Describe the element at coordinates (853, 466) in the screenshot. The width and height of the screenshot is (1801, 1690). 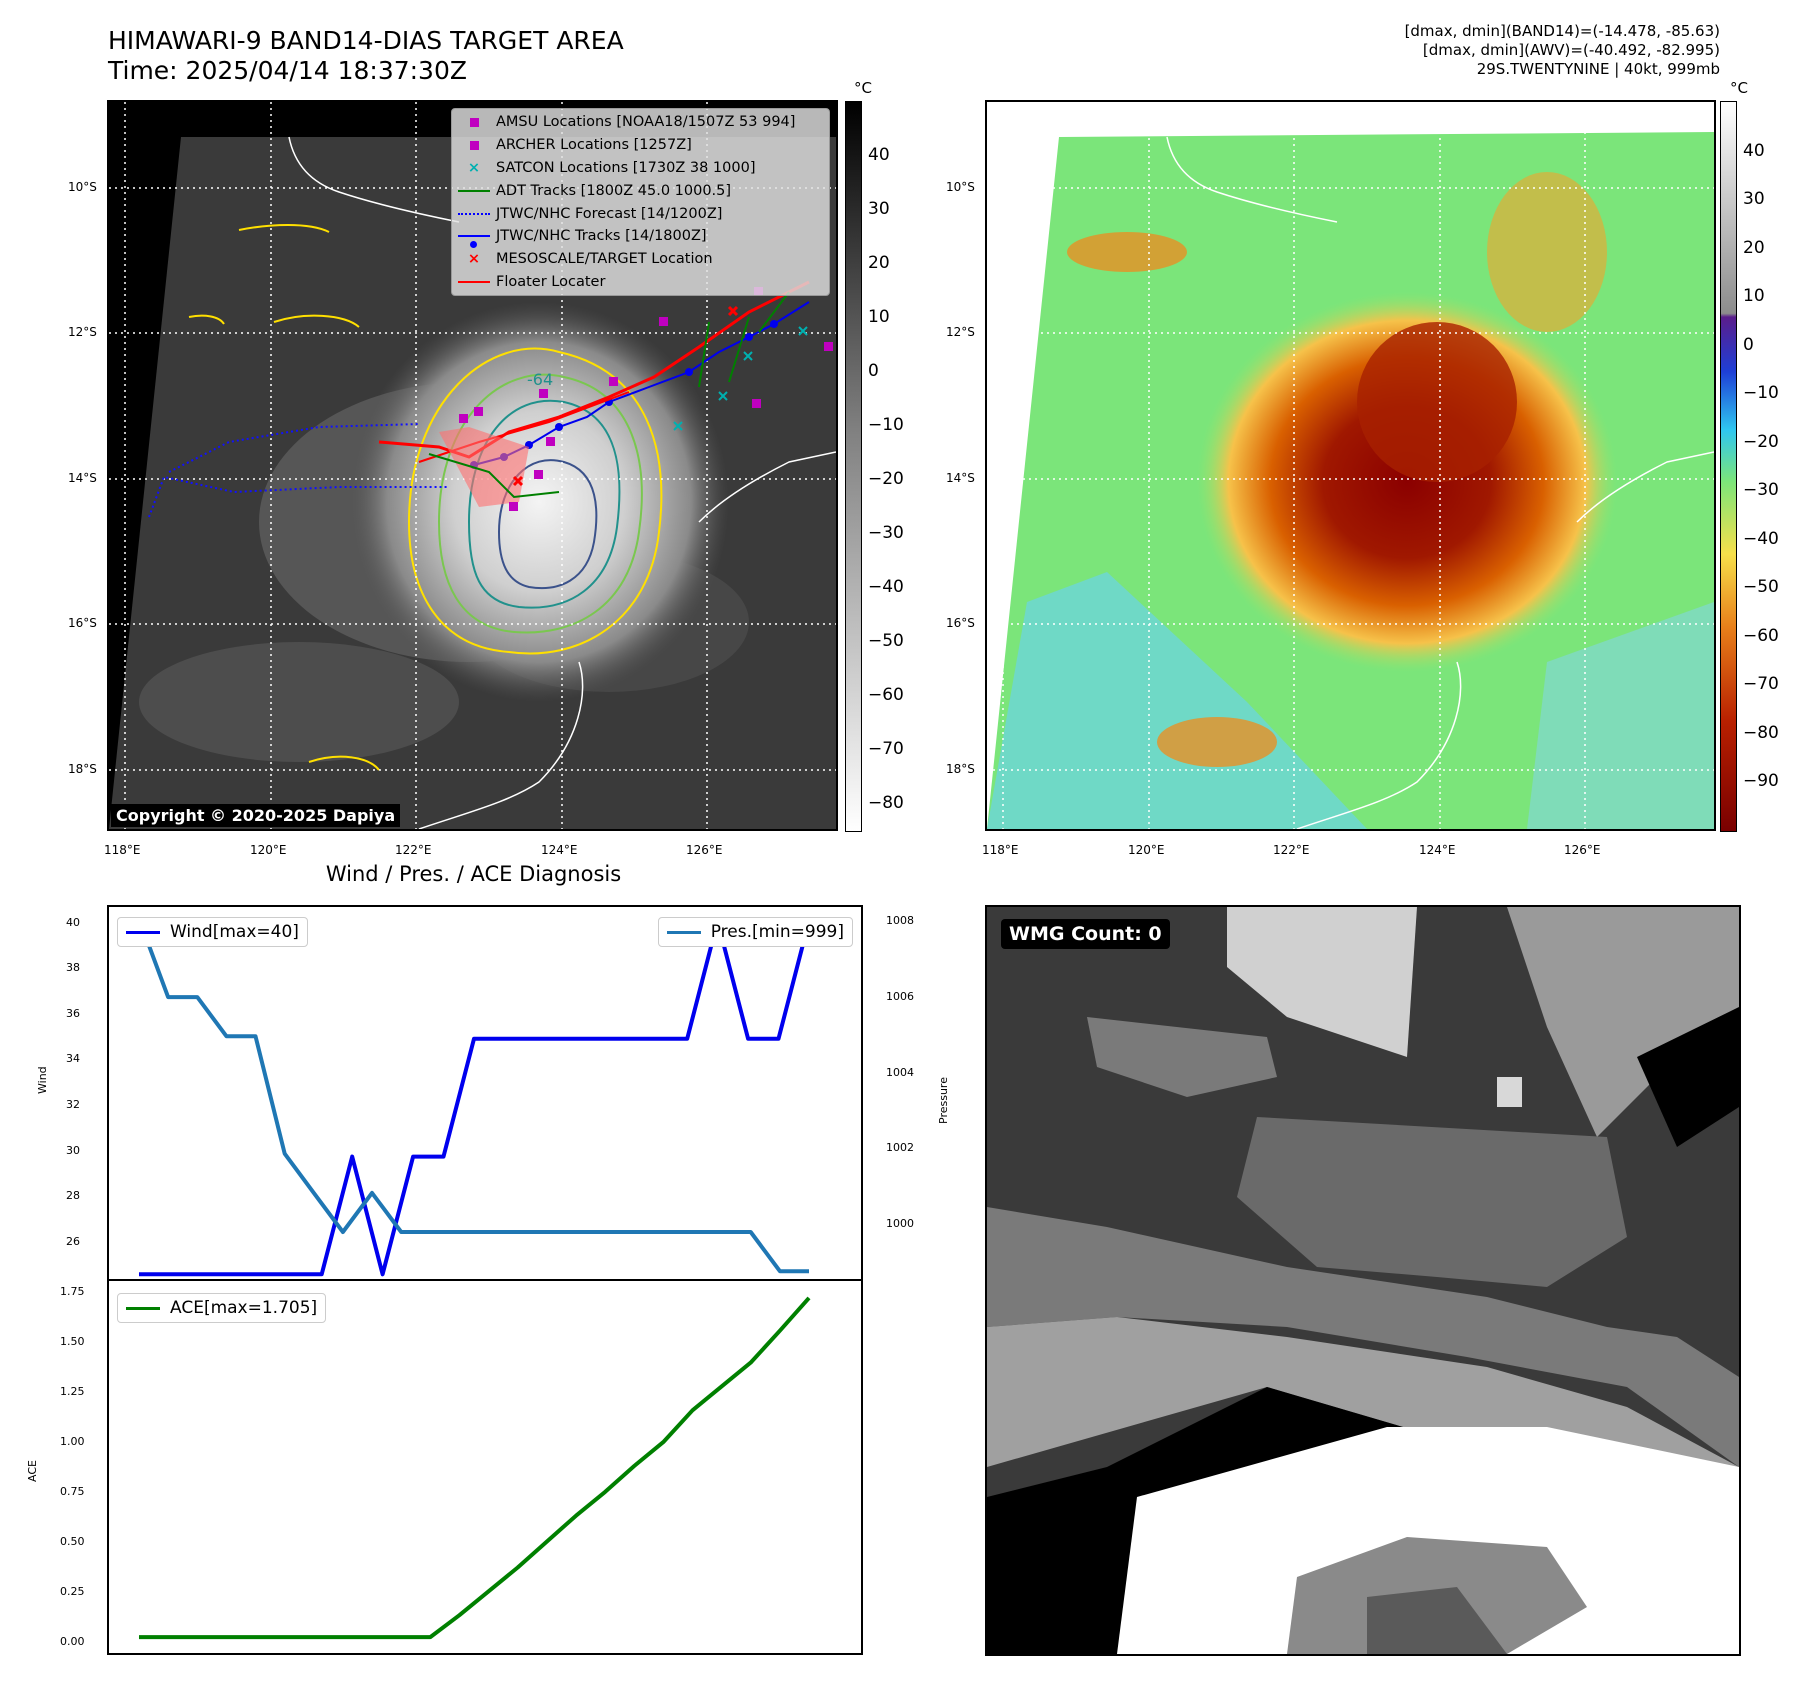
I see `ir-colorbar` at that location.